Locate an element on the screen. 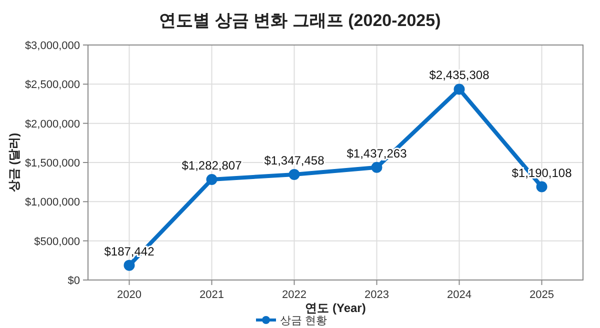  y-tick-label: $0 is located at coordinates (74, 281).